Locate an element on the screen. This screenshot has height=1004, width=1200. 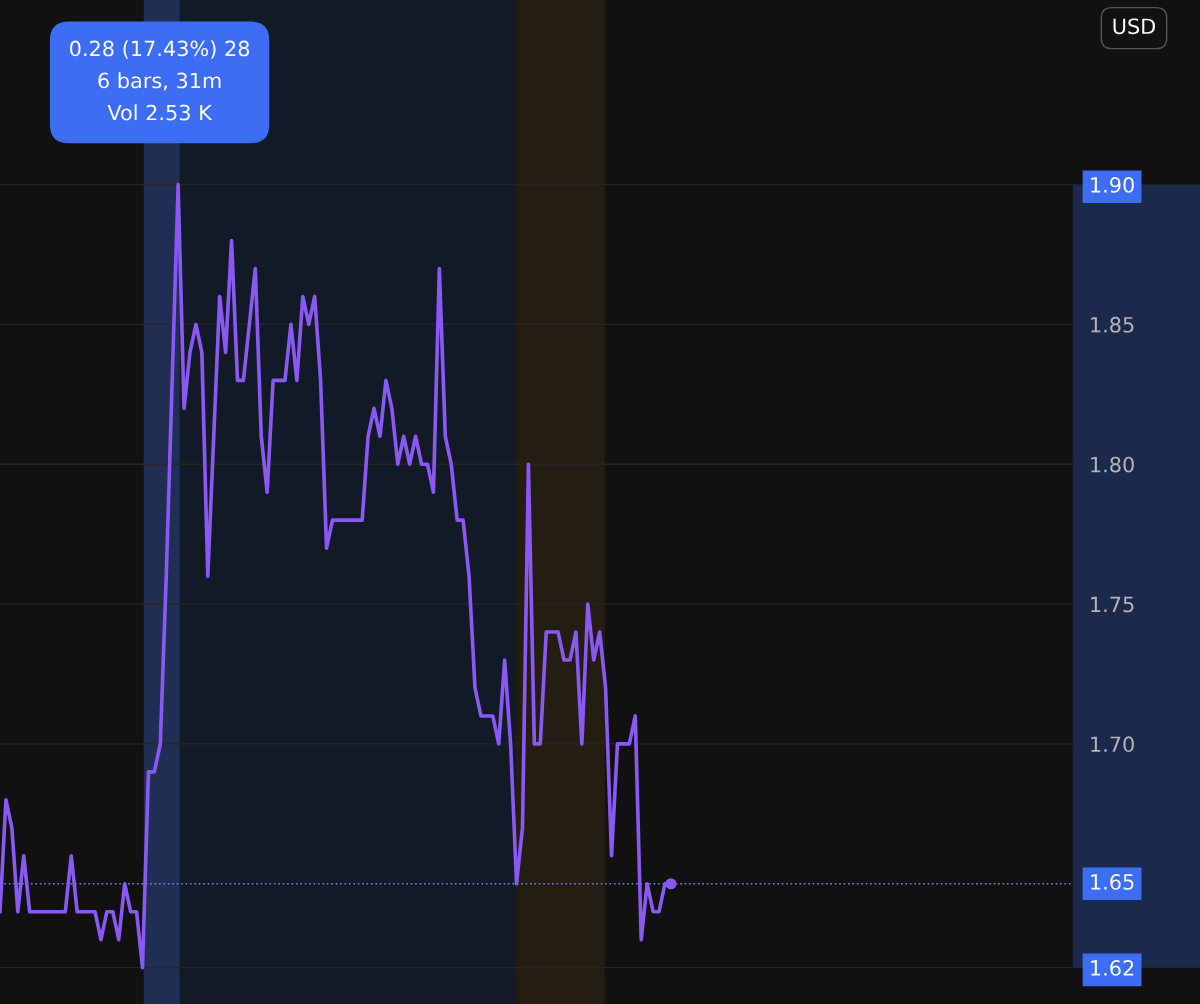
y-tick-label: 1.85 is located at coordinates (1112, 324).